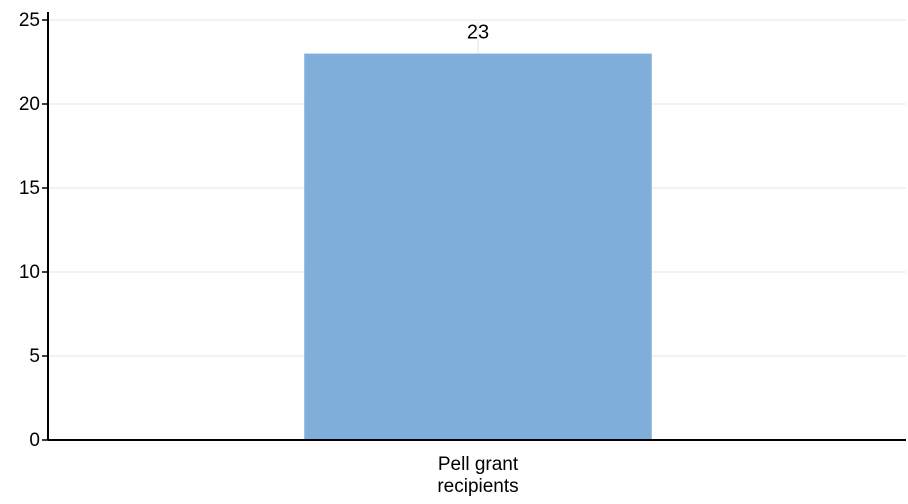 Image resolution: width=908 pixels, height=504 pixels. What do you see at coordinates (29, 188) in the screenshot?
I see `y-tick-label-15: 15` at bounding box center [29, 188].